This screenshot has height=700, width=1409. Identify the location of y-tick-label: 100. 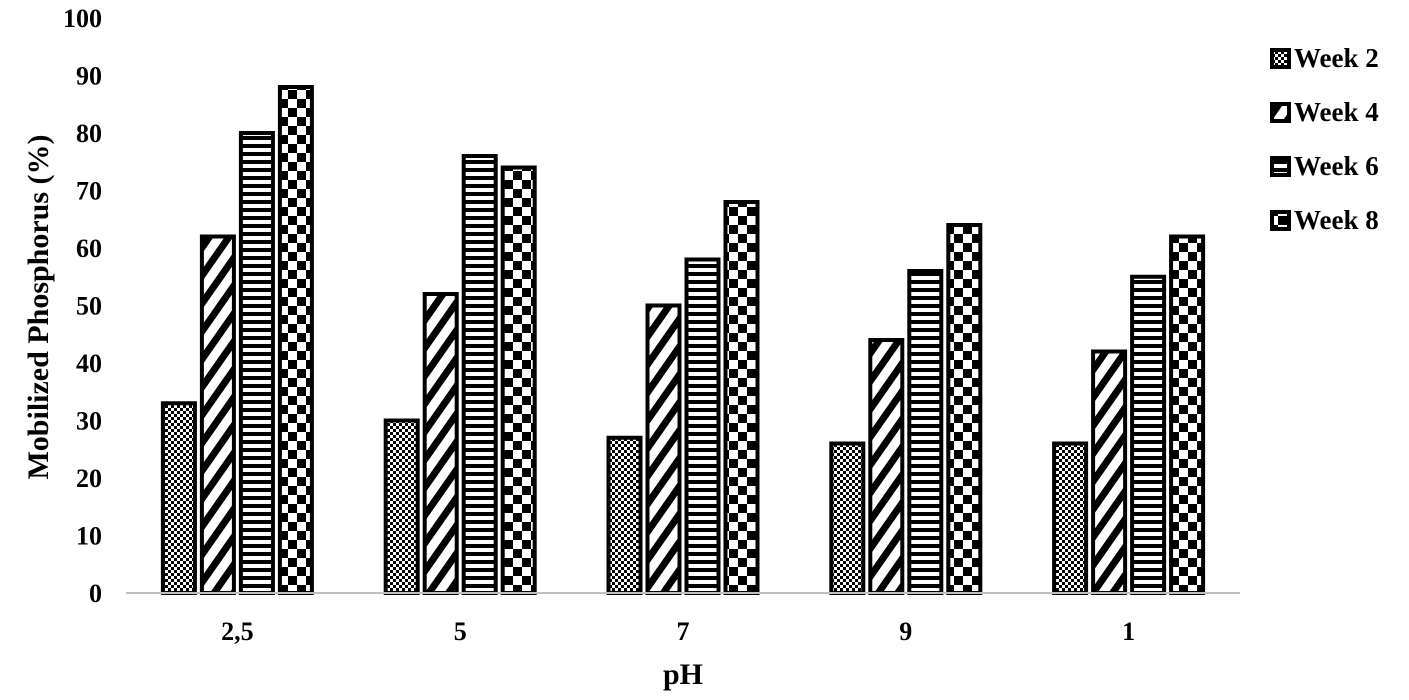
(82, 18).